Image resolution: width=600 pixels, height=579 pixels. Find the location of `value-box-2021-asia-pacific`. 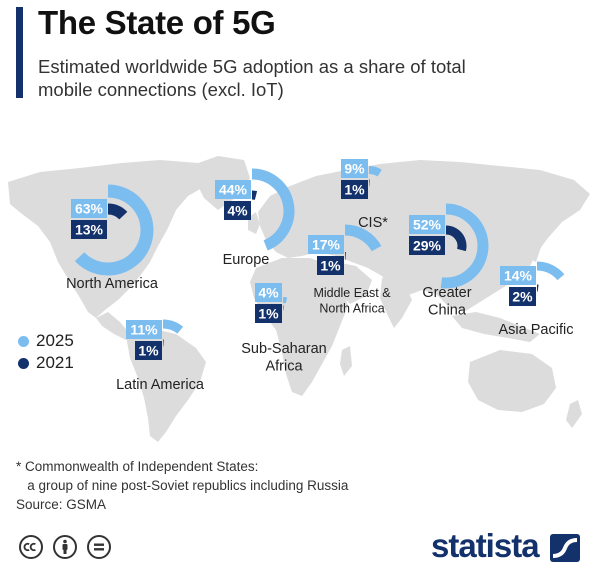

value-box-2021-asia-pacific is located at coordinates (522, 296).